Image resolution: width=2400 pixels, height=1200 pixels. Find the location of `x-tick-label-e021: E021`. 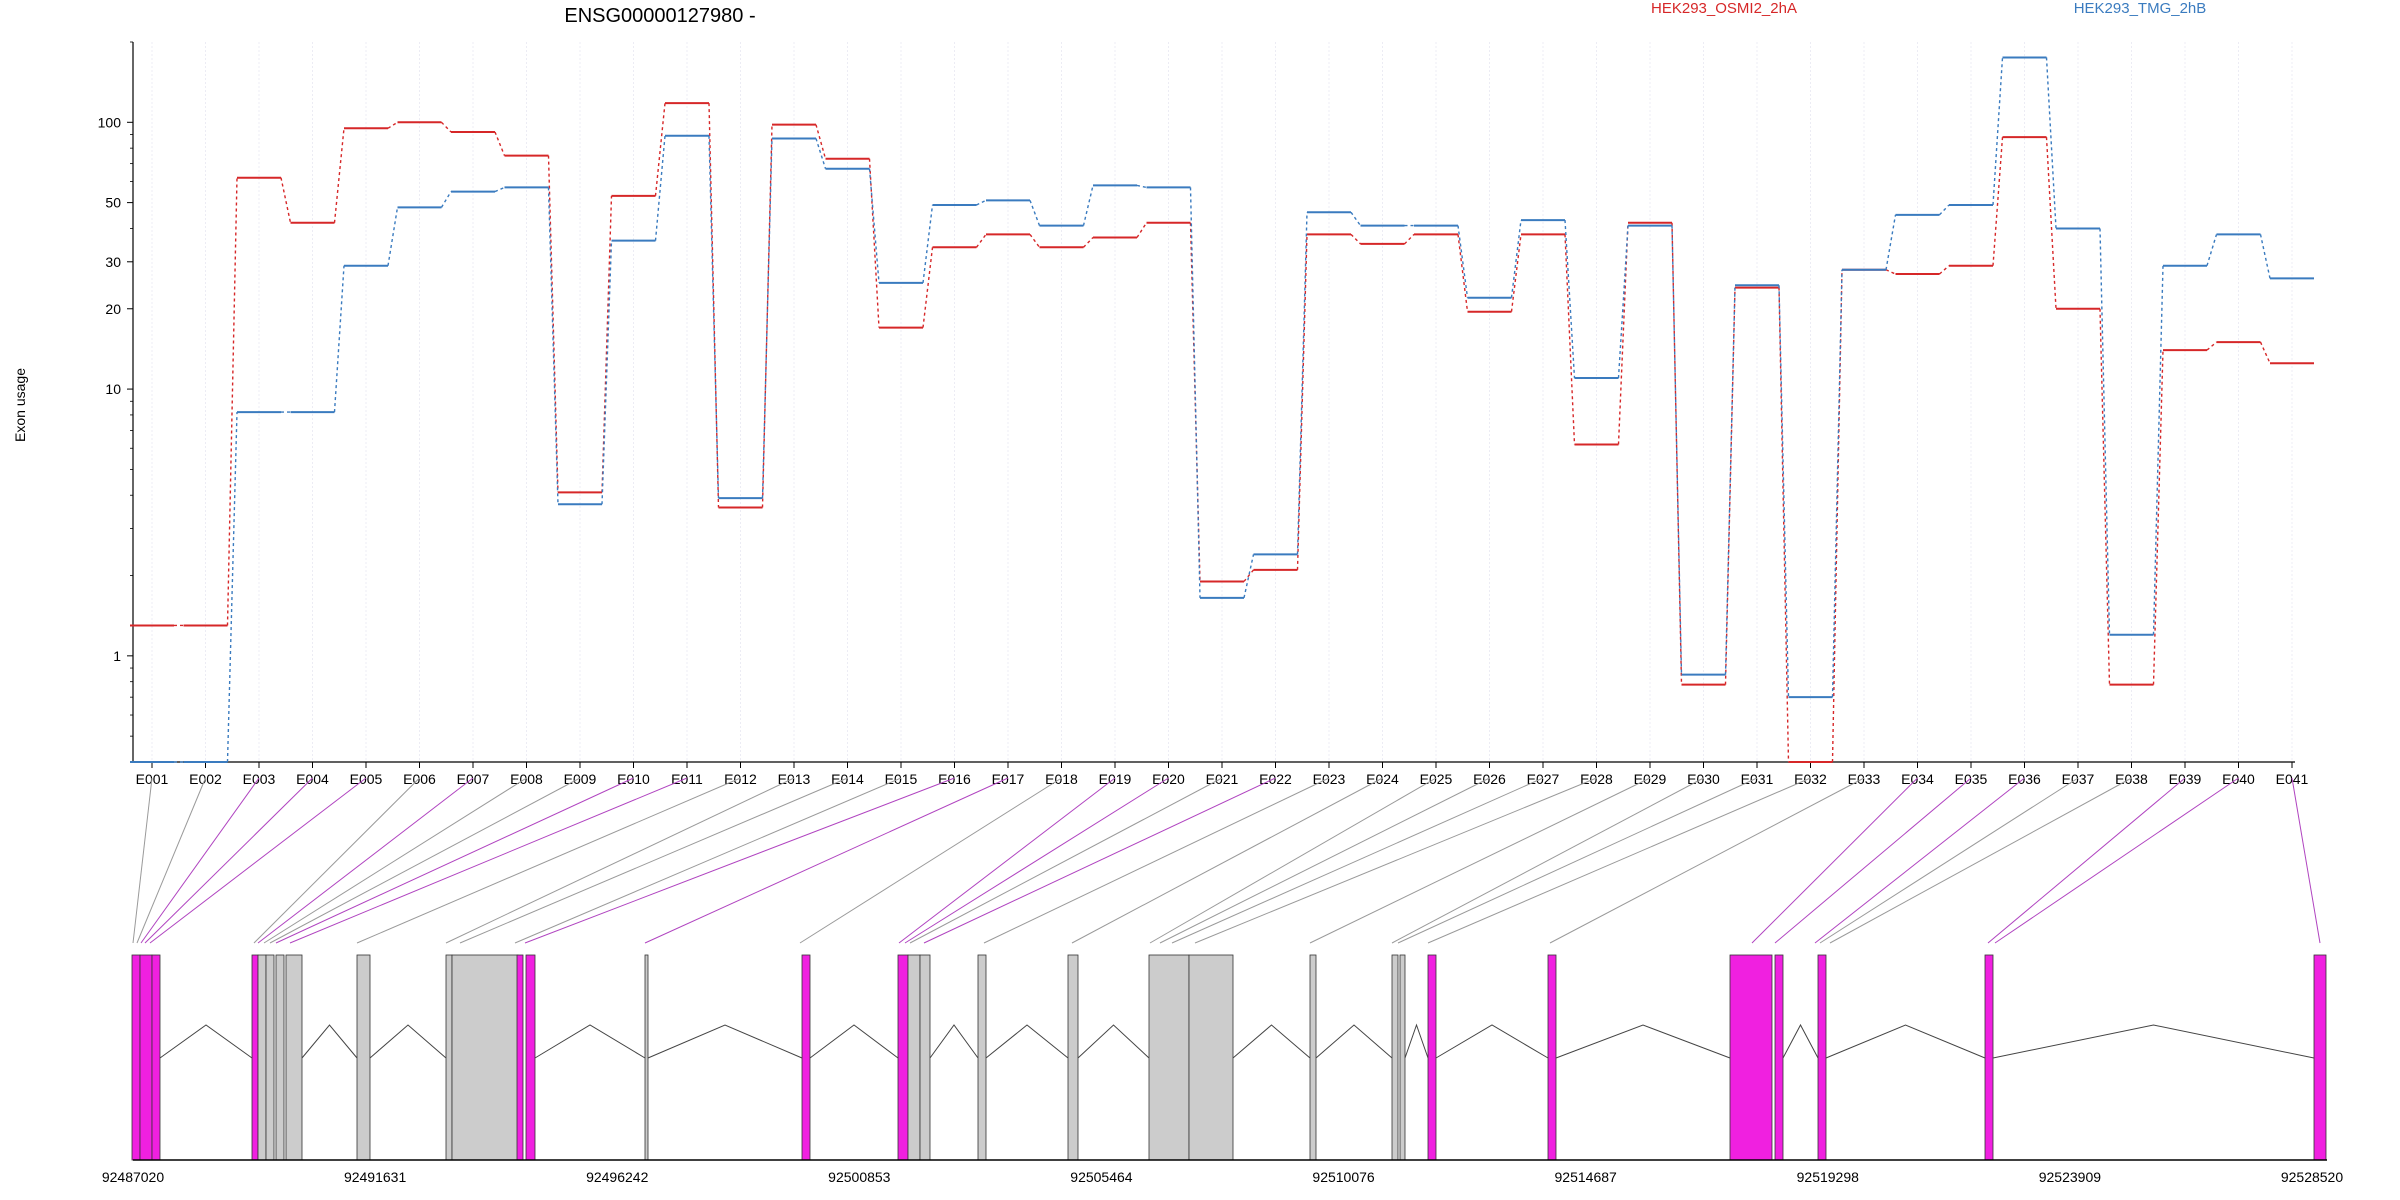

x-tick-label-e021: E021 is located at coordinates (1222, 779).